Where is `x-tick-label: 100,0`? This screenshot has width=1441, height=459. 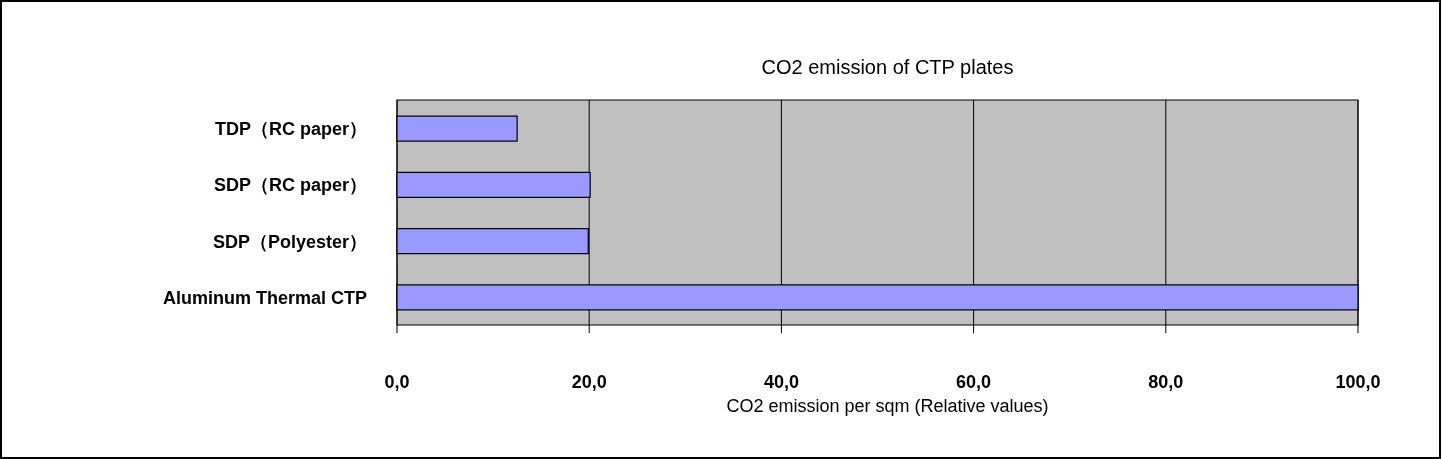 x-tick-label: 100,0 is located at coordinates (1358, 382).